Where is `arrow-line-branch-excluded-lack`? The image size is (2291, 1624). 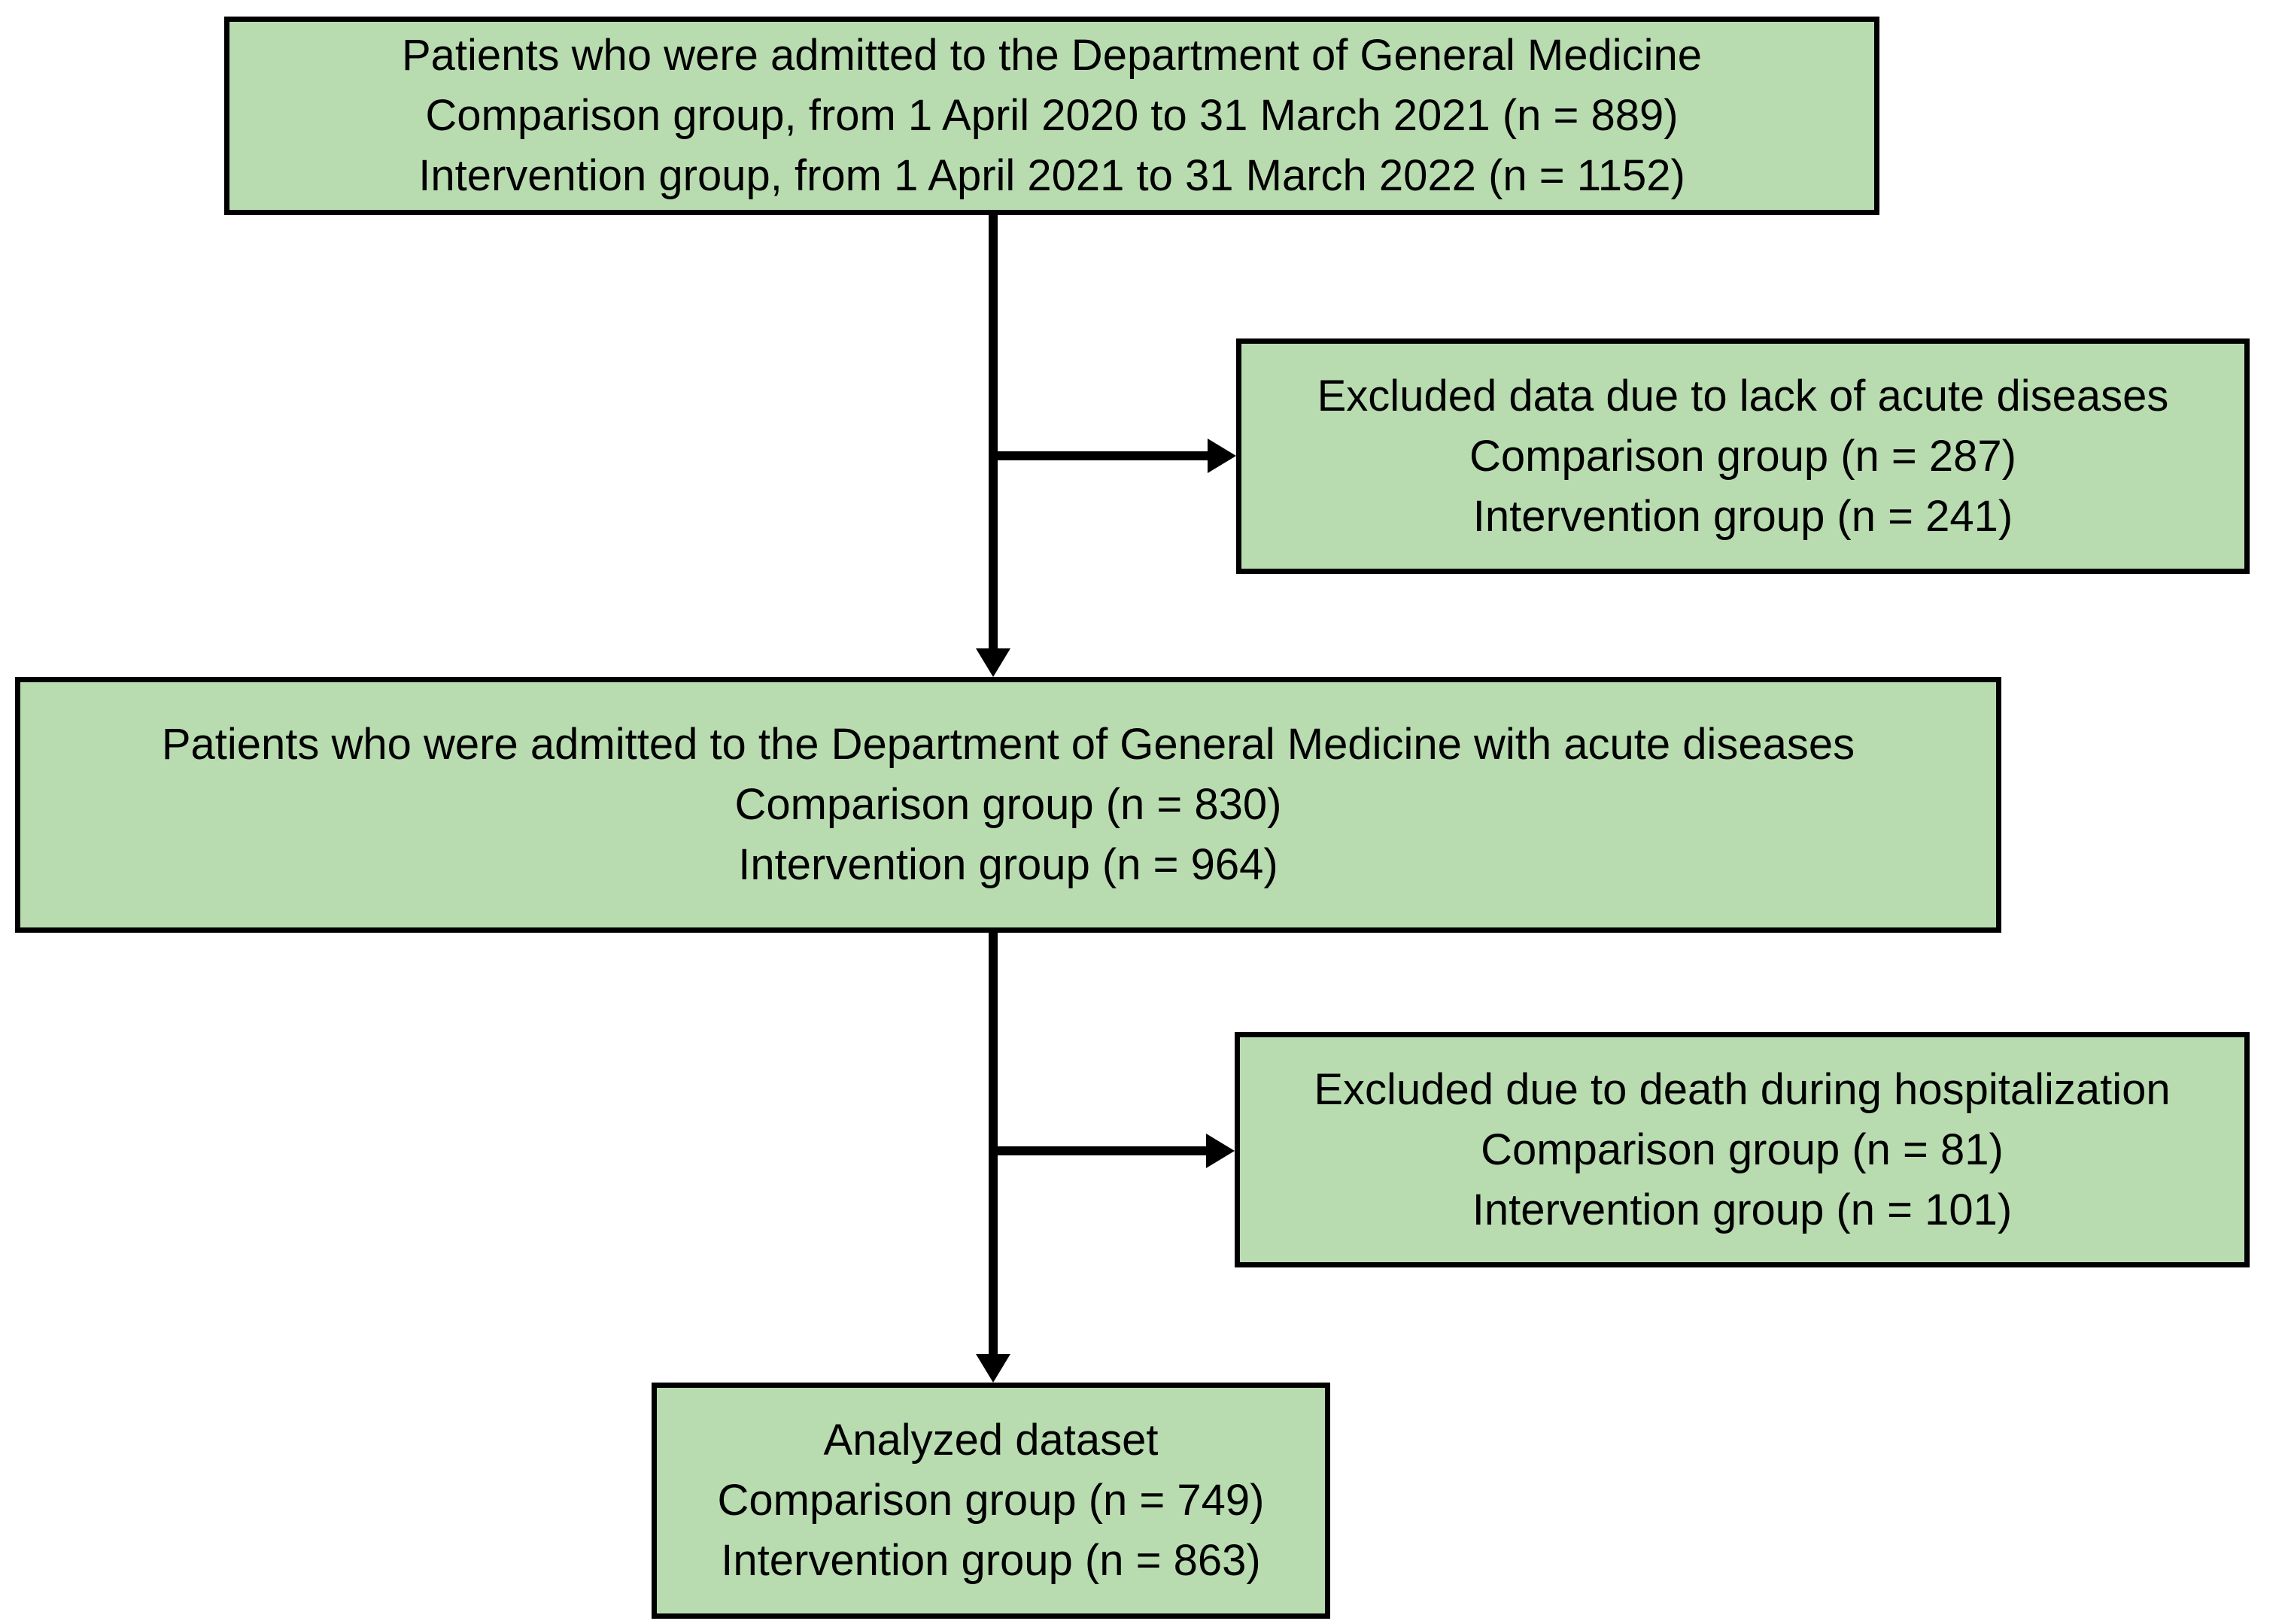
arrow-line-branch-excluded-lack is located at coordinates (1100, 455).